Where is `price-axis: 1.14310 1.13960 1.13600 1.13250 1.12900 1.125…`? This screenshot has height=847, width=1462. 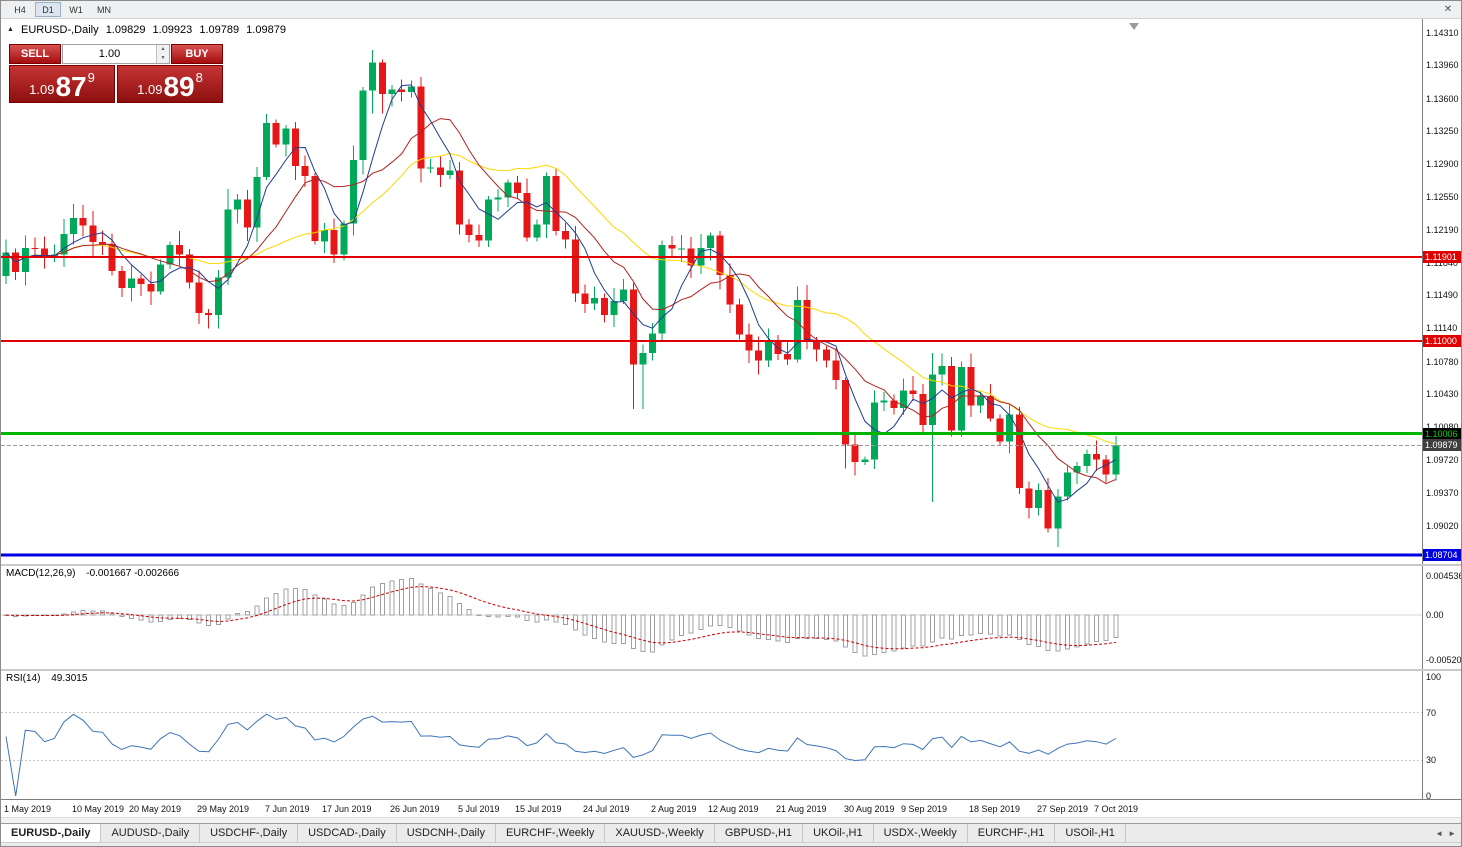
price-axis: 1.14310 1.13960 1.13600 1.13250 1.12900 1.125… is located at coordinates (1441, 291).